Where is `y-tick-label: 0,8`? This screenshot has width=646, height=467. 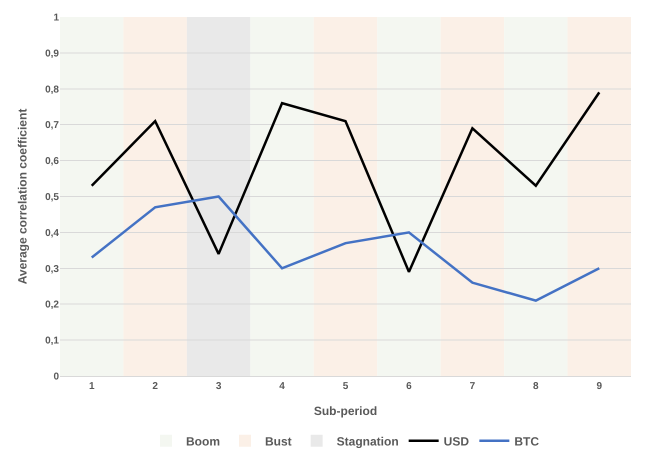 y-tick-label: 0,8 is located at coordinates (52, 90).